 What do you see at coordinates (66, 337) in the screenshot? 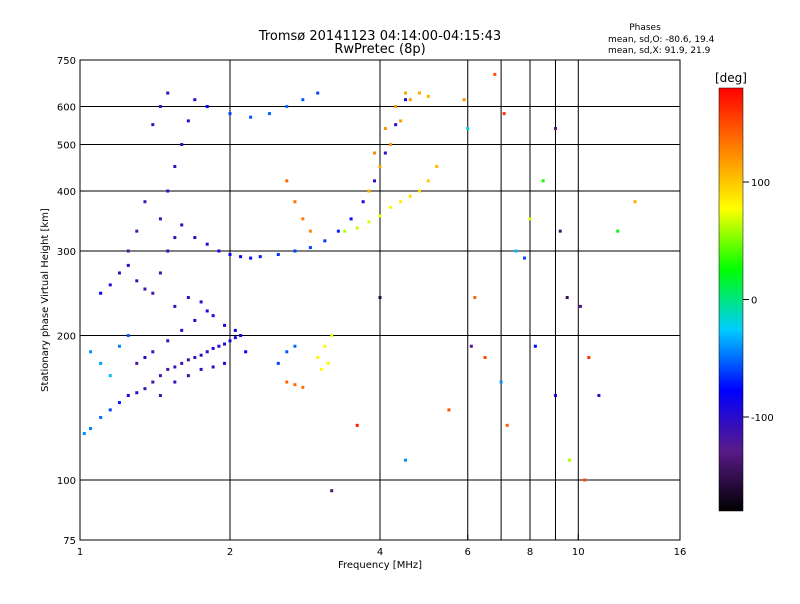
I see `y-tick-label: 200` at bounding box center [66, 337].